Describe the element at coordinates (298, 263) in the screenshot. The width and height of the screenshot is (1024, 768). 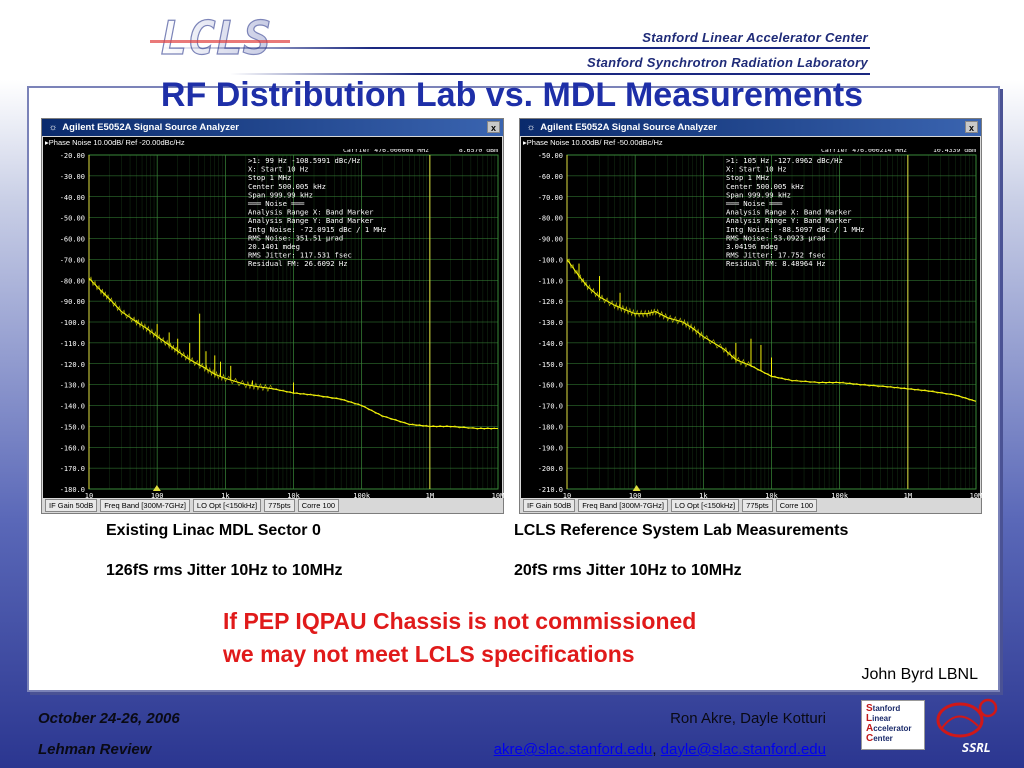
I see `readout-line: Residual FM: 26.6092 Hz` at that location.